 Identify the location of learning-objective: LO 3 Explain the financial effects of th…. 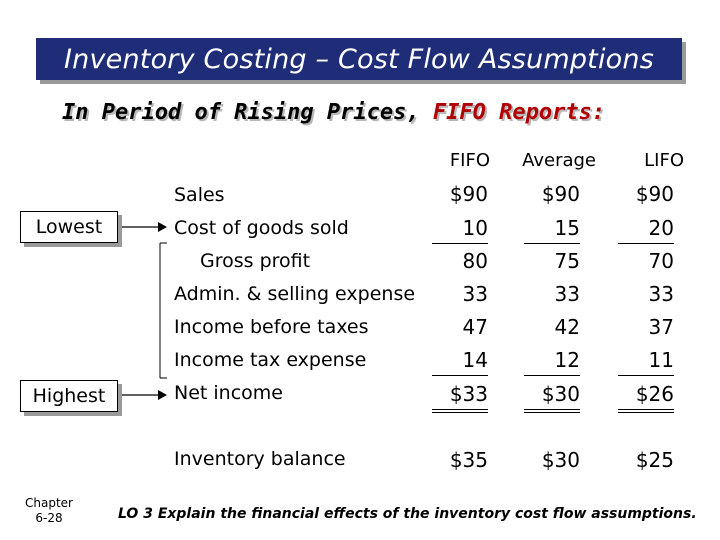
(407, 514).